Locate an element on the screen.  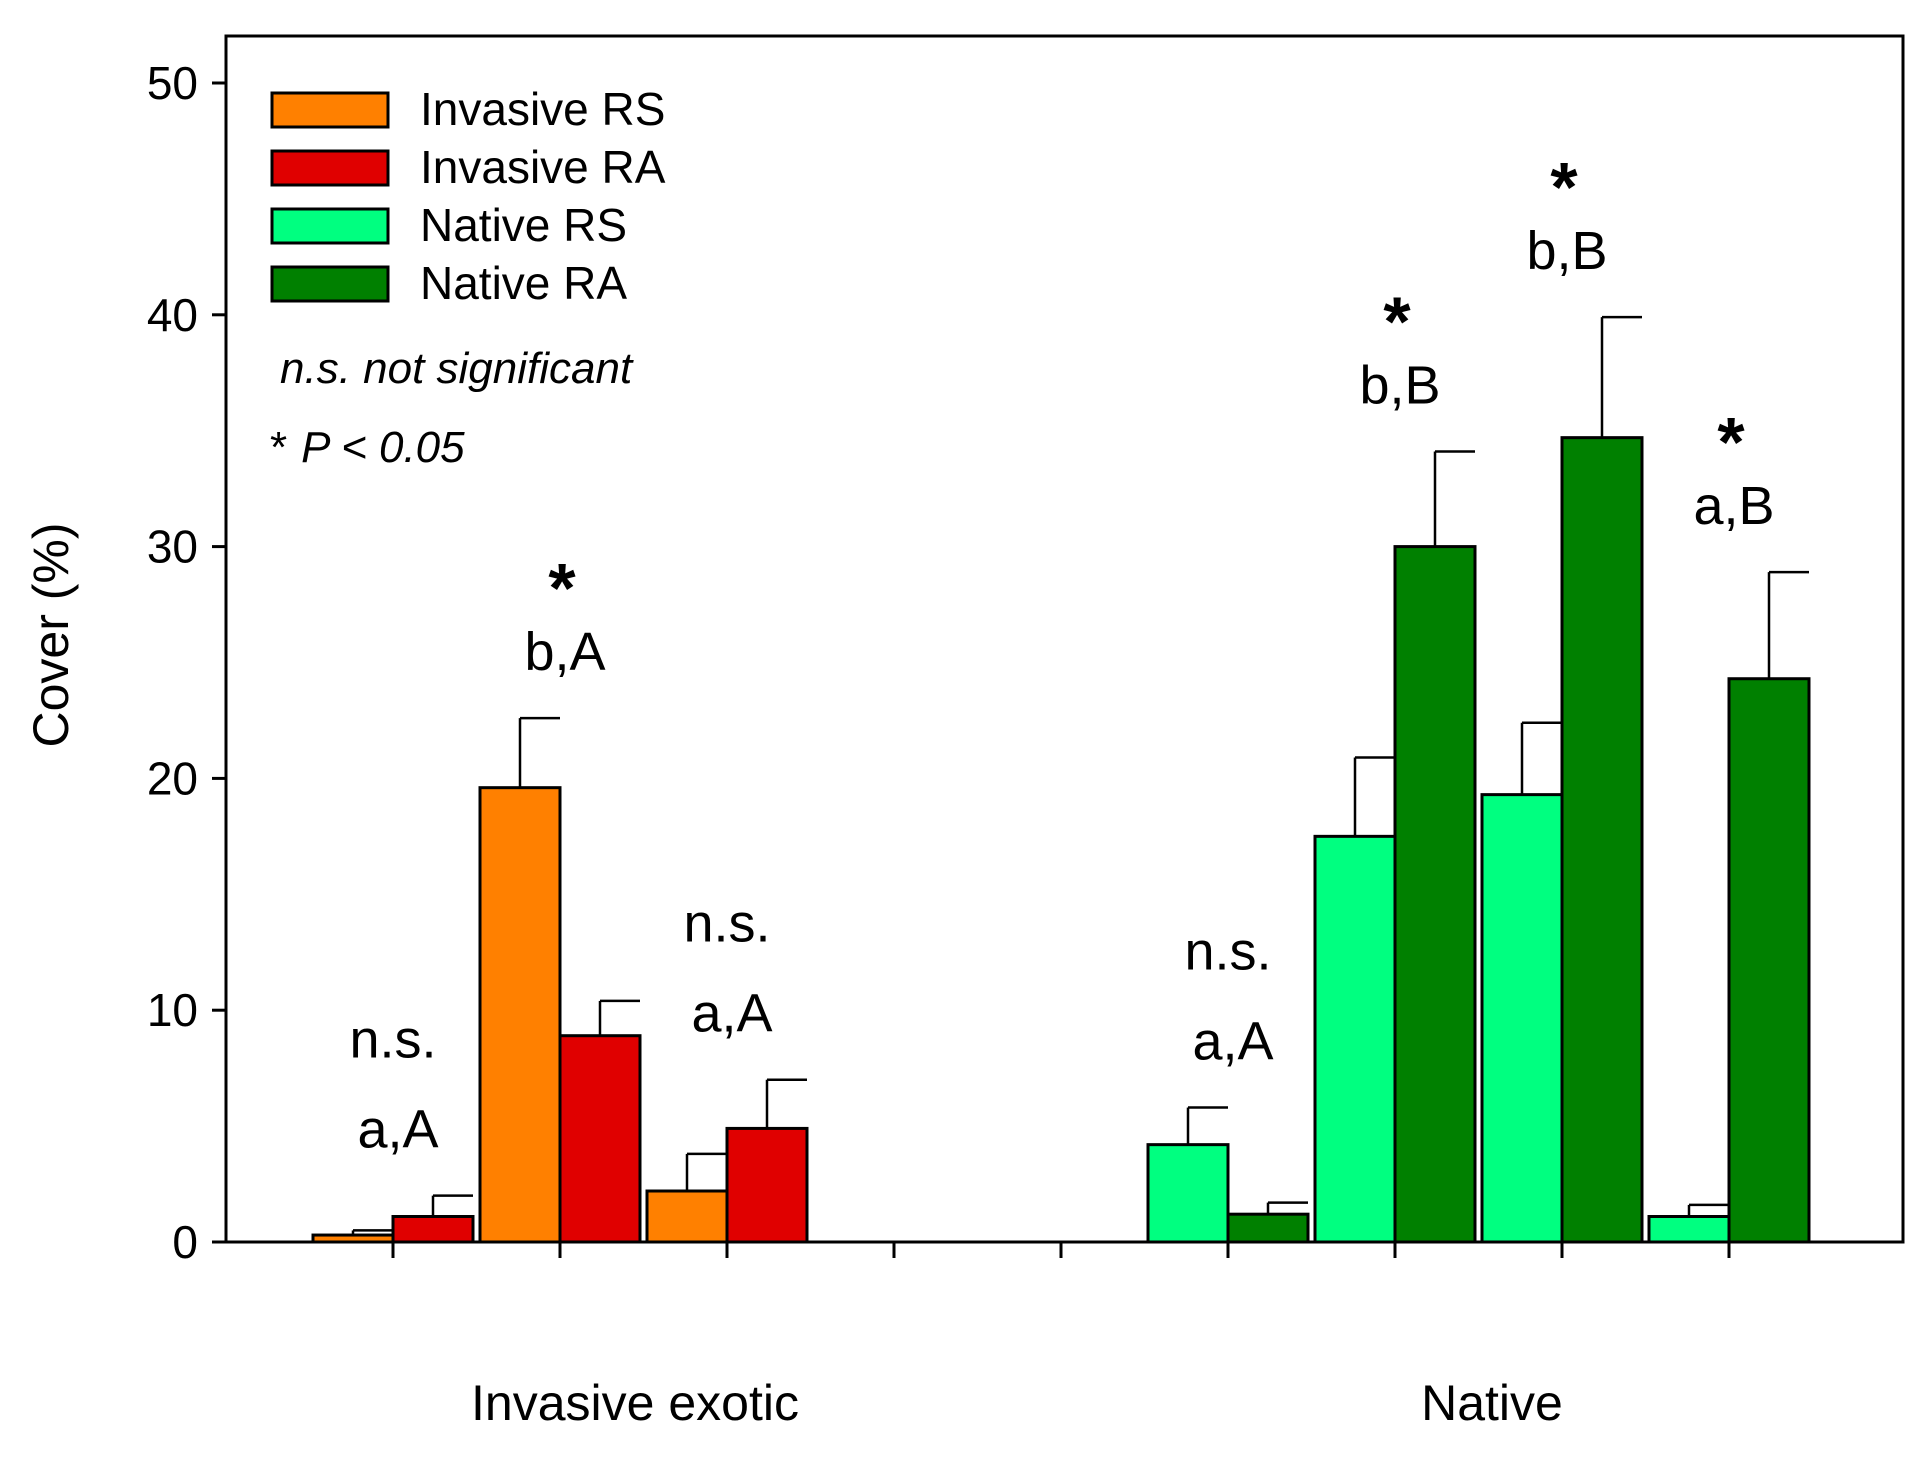
y-tick-label: 10 is located at coordinates (172, 1010).